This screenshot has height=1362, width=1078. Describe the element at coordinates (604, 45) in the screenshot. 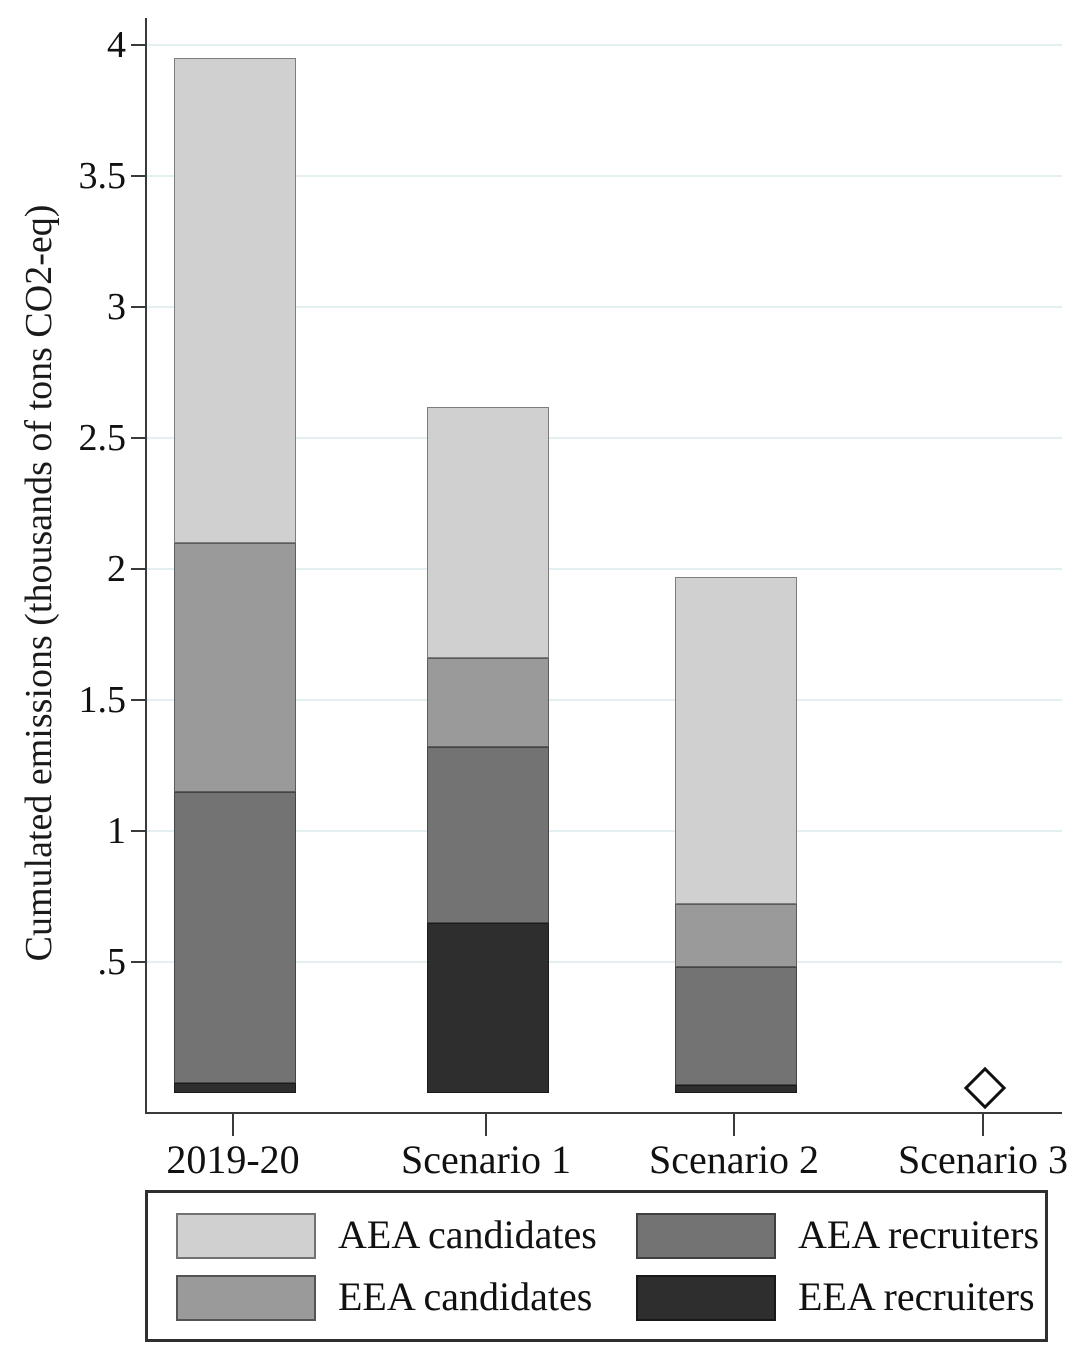

I see `gridline` at that location.